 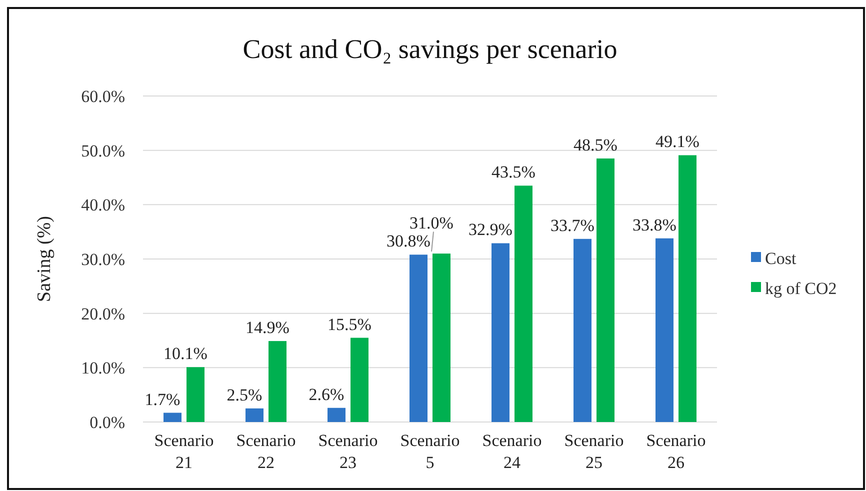 What do you see at coordinates (103, 368) in the screenshot?
I see `y-tick-label: 10.0%` at bounding box center [103, 368].